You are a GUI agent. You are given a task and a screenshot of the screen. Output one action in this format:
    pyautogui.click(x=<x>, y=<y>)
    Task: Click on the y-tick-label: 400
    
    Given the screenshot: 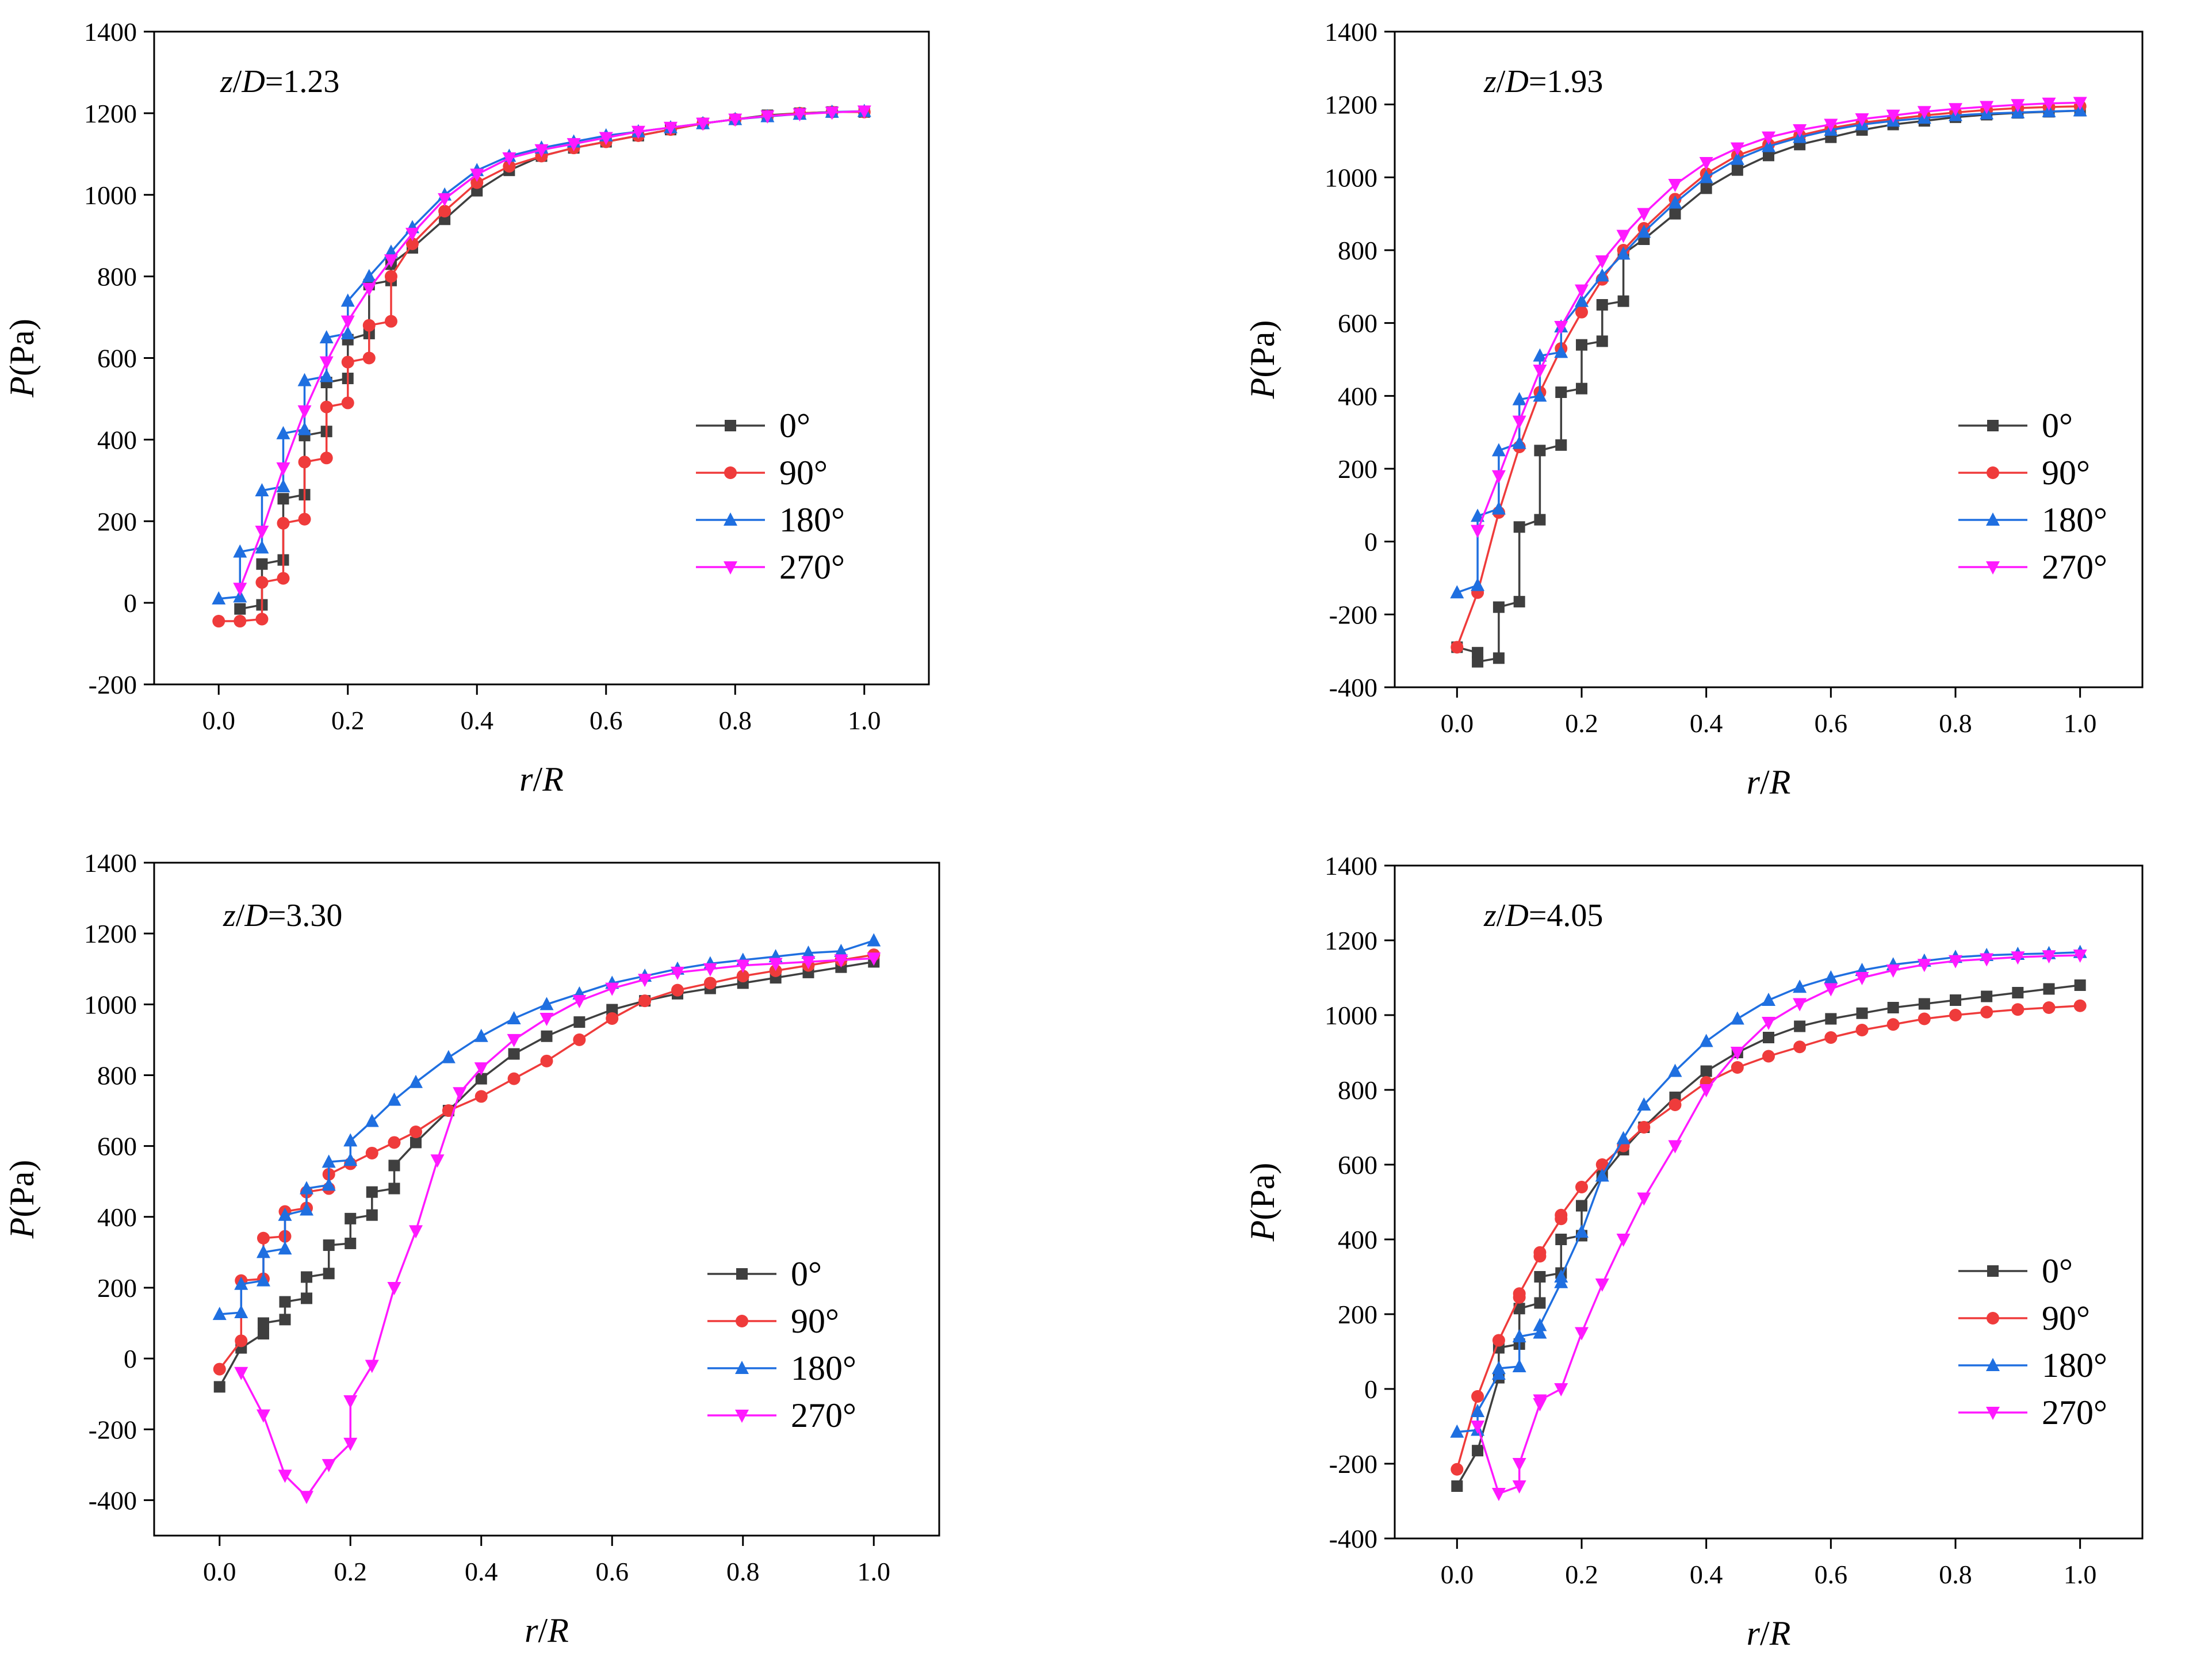 What is the action you would take?
    pyautogui.click(x=117, y=1217)
    